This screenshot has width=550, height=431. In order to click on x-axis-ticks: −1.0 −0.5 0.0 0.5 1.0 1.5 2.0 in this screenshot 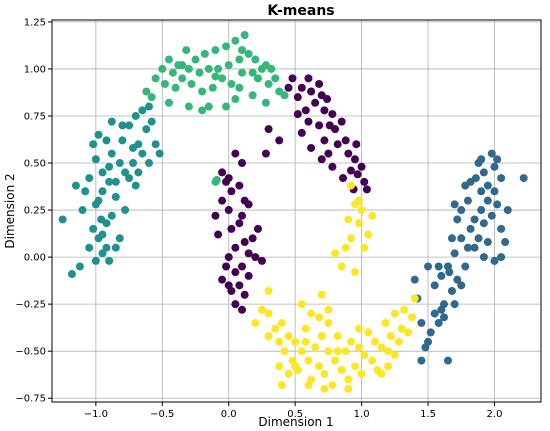, I will do `click(293, 411)`.